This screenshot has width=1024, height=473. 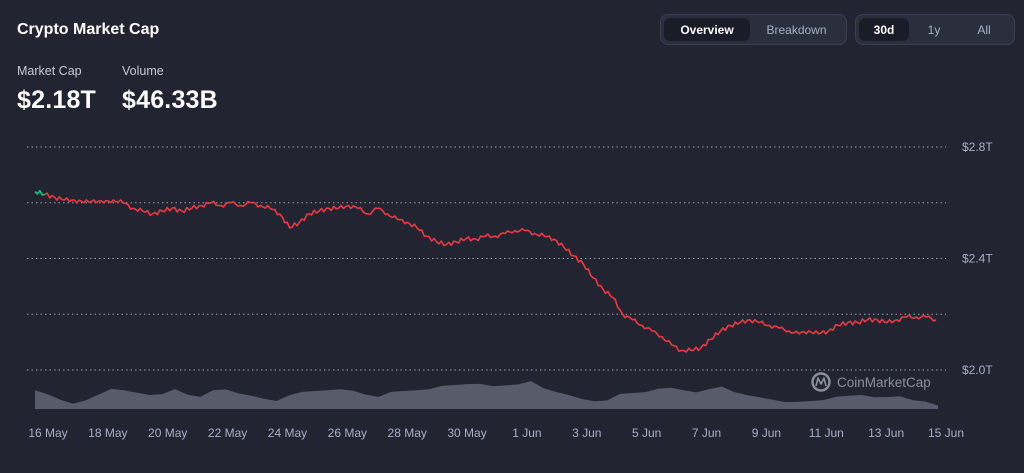 I want to click on volume-area-shape, so click(x=486, y=395).